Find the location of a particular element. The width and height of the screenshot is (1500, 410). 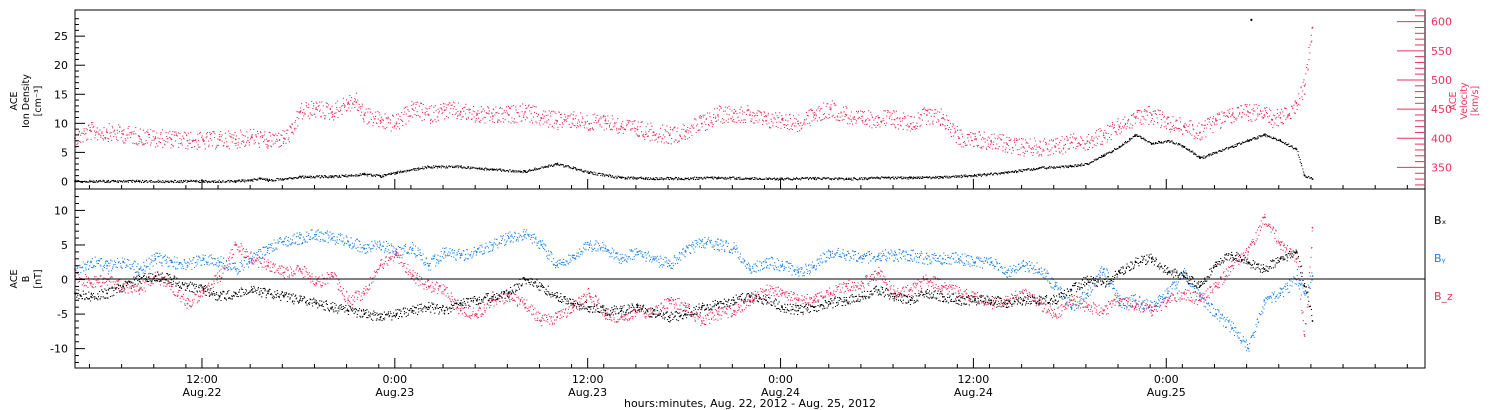

top-left-tick-label: 5 is located at coordinates (64, 152).